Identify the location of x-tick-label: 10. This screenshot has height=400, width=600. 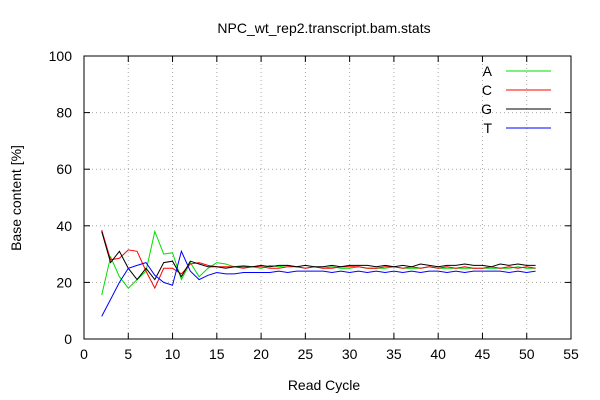
(173, 354).